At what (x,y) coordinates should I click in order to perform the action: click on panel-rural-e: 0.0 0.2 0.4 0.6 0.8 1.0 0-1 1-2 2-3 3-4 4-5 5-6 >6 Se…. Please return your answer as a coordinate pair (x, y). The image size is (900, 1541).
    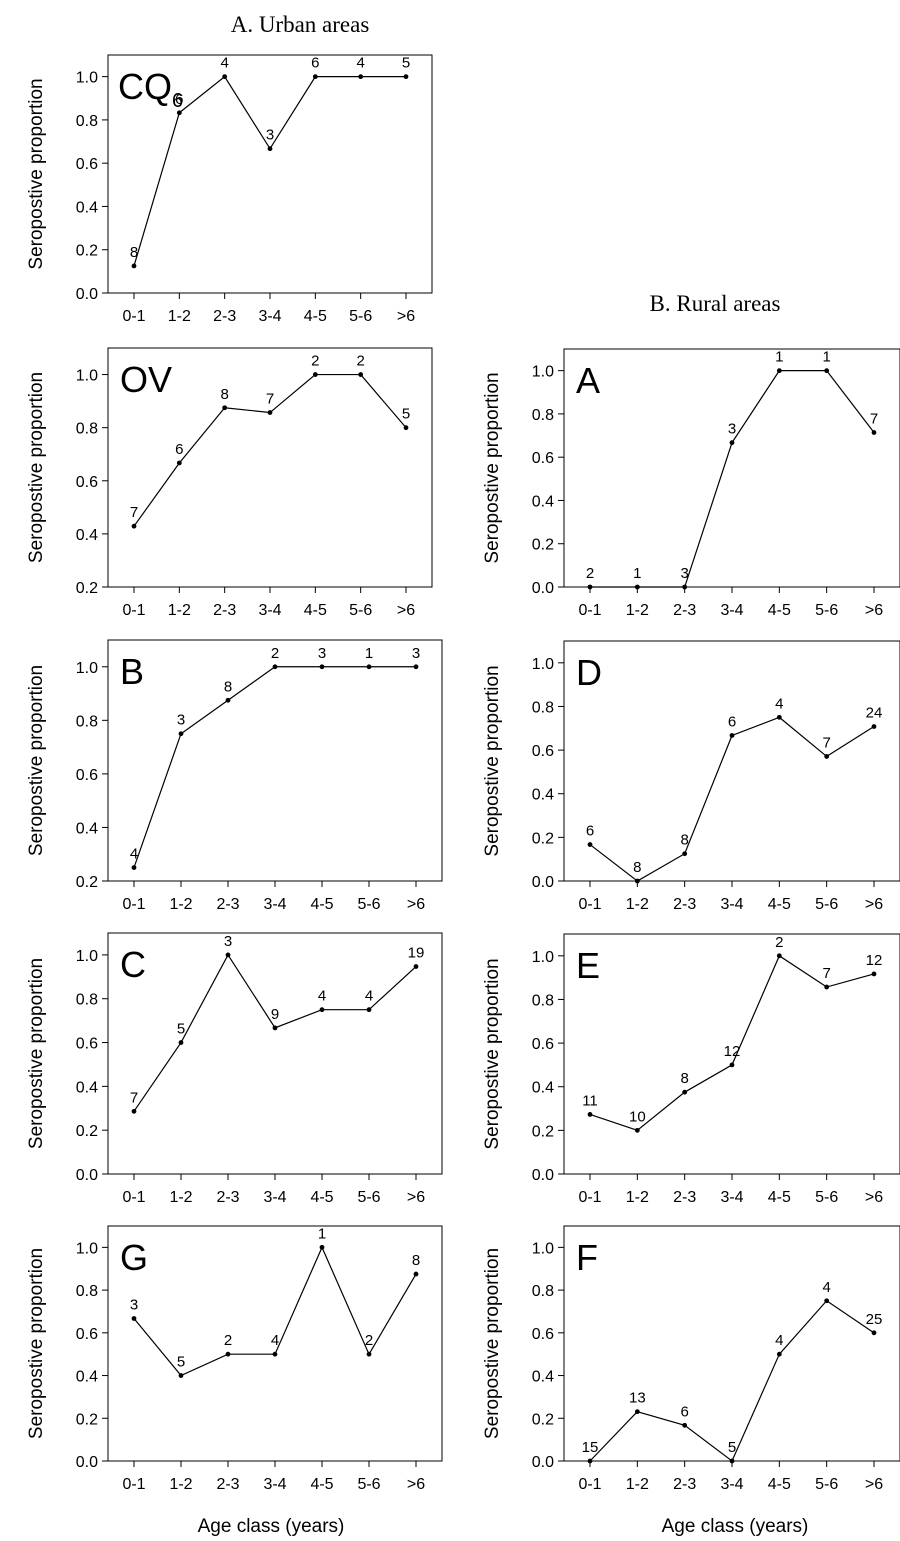
    Looking at the image, I should click on (691, 1069).